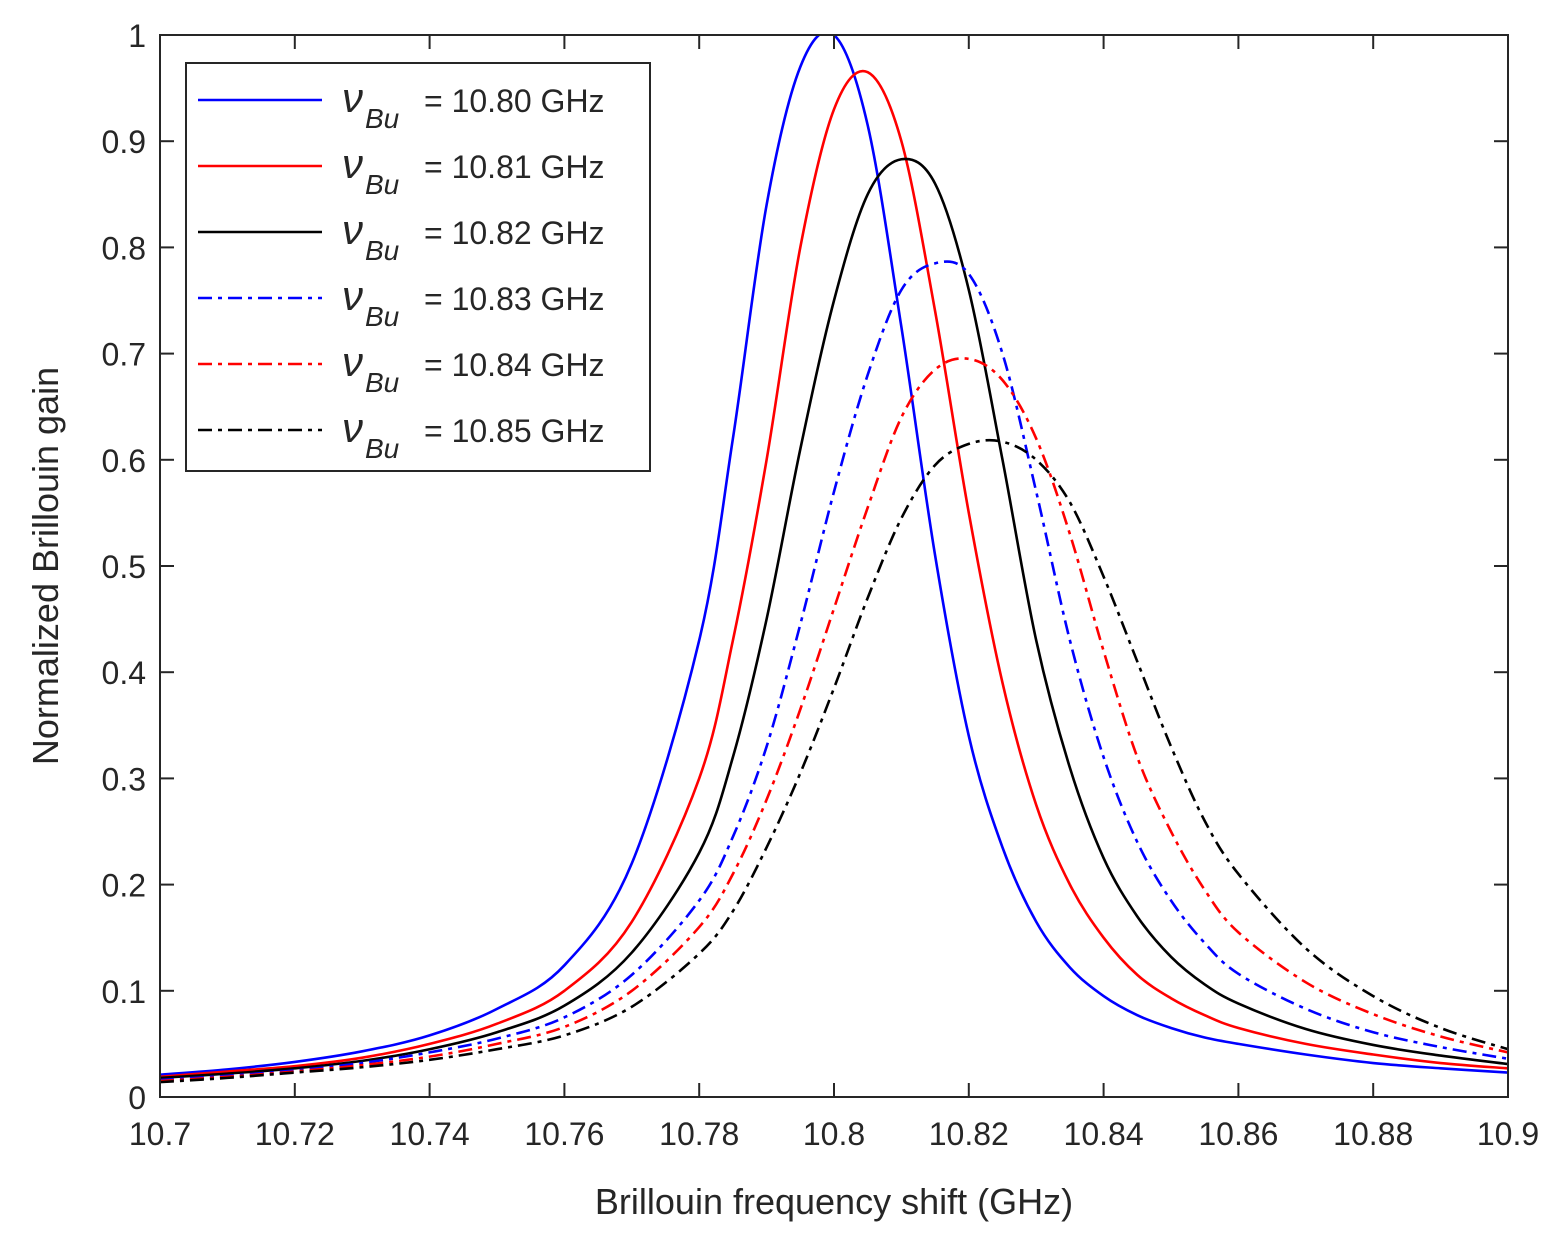  Describe the element at coordinates (564, 1134) in the screenshot. I see `x-tick-label: 10.76` at that location.